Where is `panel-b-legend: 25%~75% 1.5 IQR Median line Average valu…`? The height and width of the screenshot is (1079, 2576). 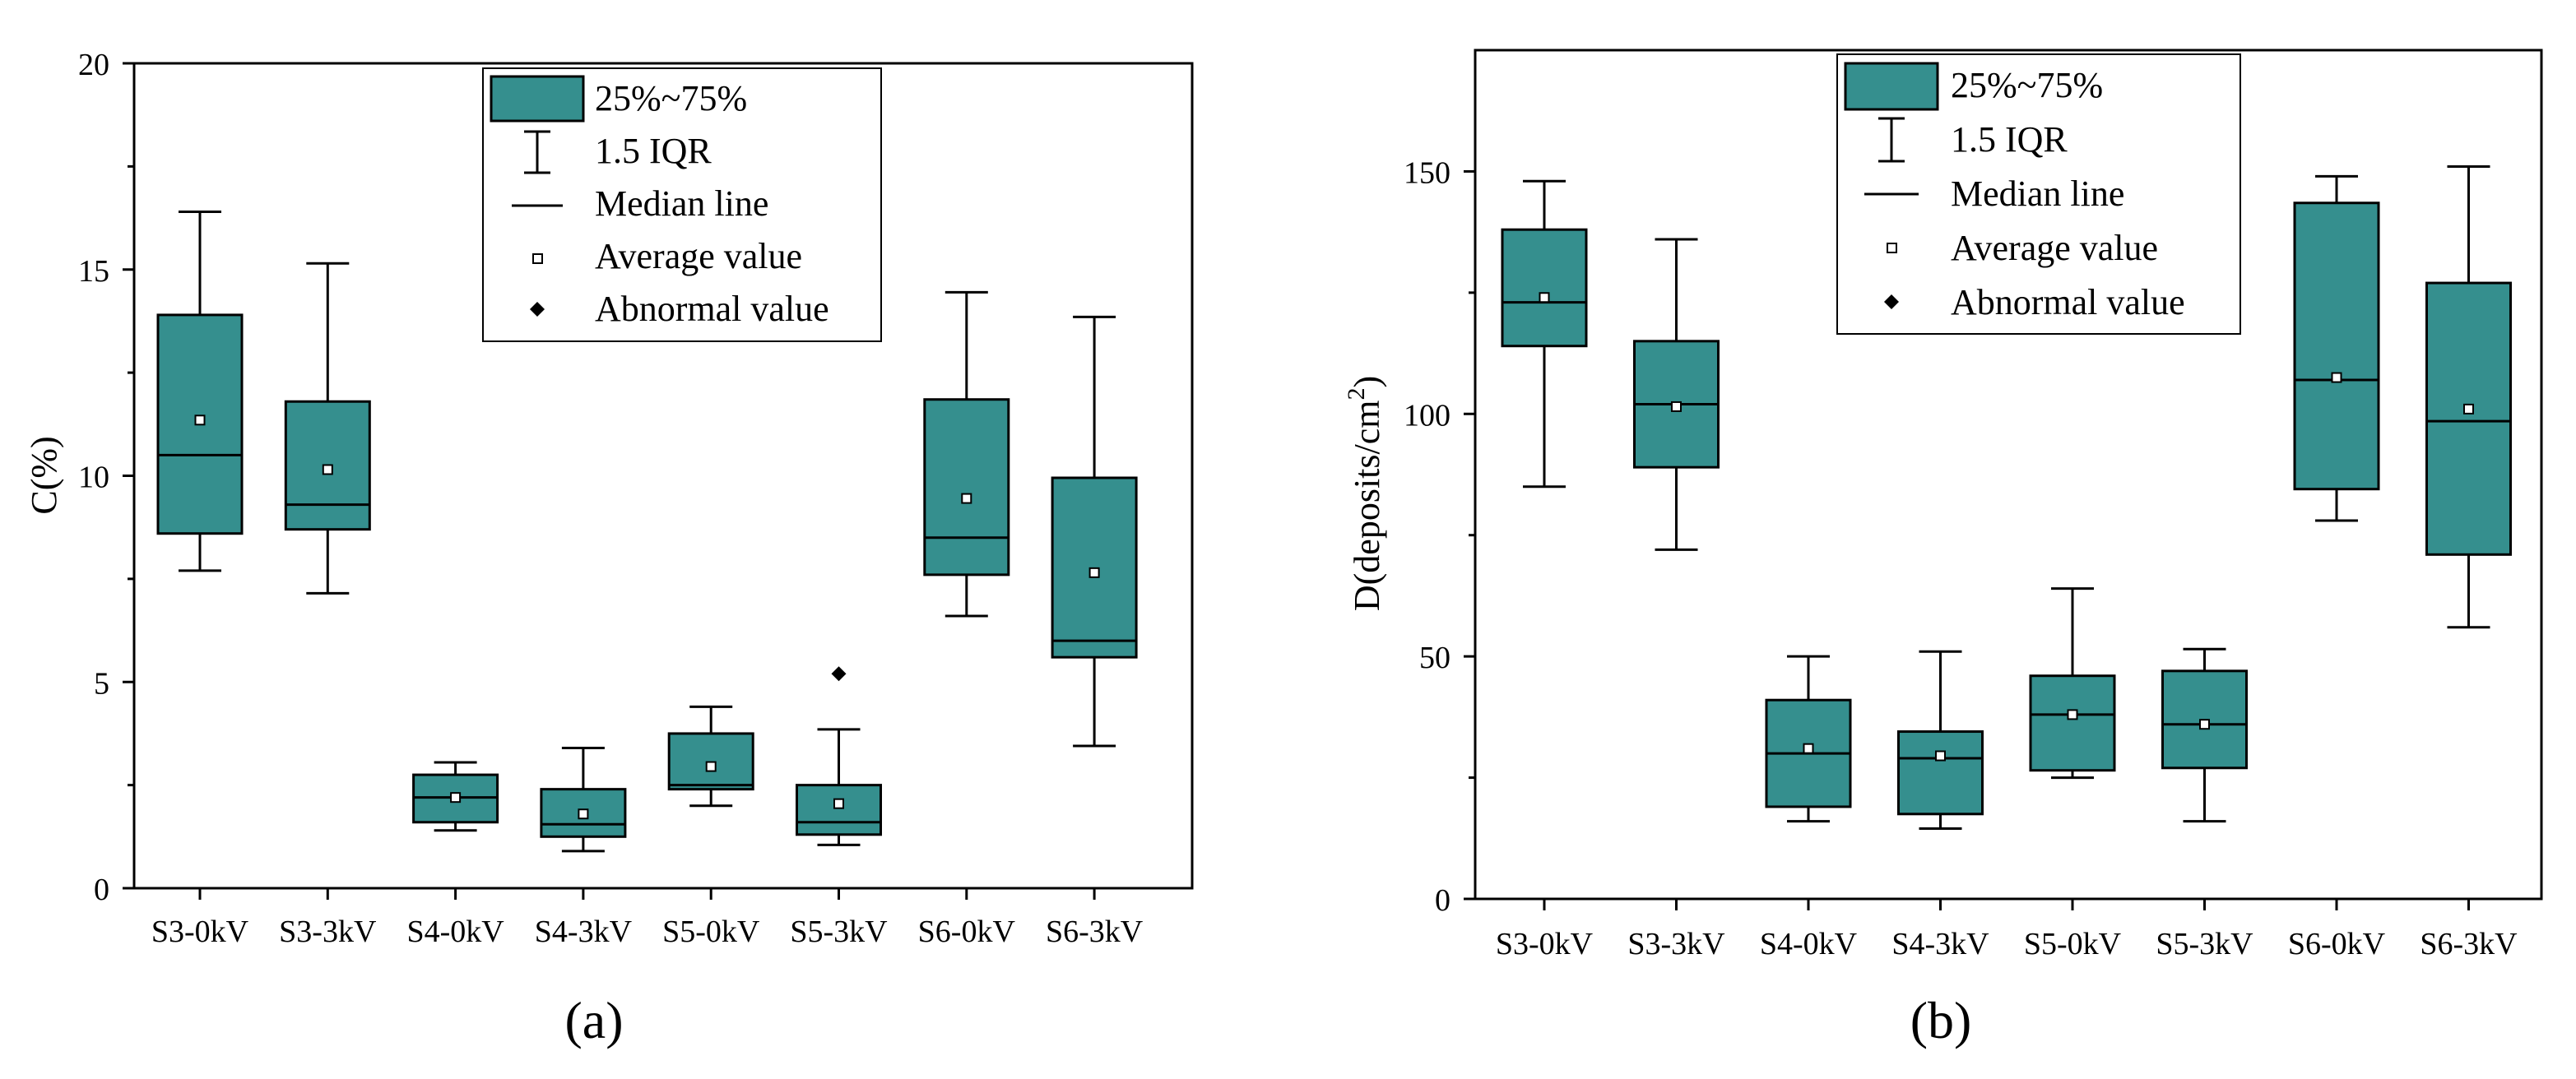
panel-b-legend: 25%~75% 1.5 IQR Median line Average valu… is located at coordinates (2038, 194).